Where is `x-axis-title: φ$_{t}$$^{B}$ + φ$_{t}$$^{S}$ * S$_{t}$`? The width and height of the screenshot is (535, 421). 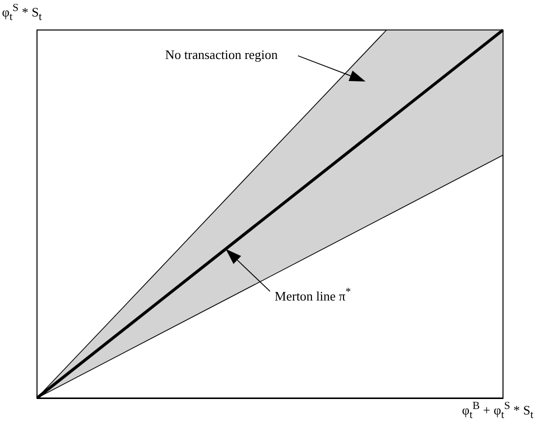
x-axis-title: φ$_{t}$$^{B}$ + φ$_{t}$$^{S}$ * S$_{t}$ is located at coordinates (498, 410).